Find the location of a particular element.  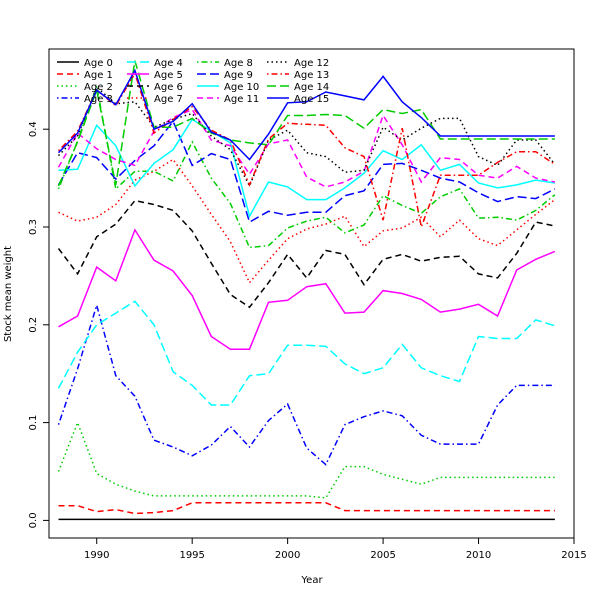

x-axis-label: Year is located at coordinates (311, 580).